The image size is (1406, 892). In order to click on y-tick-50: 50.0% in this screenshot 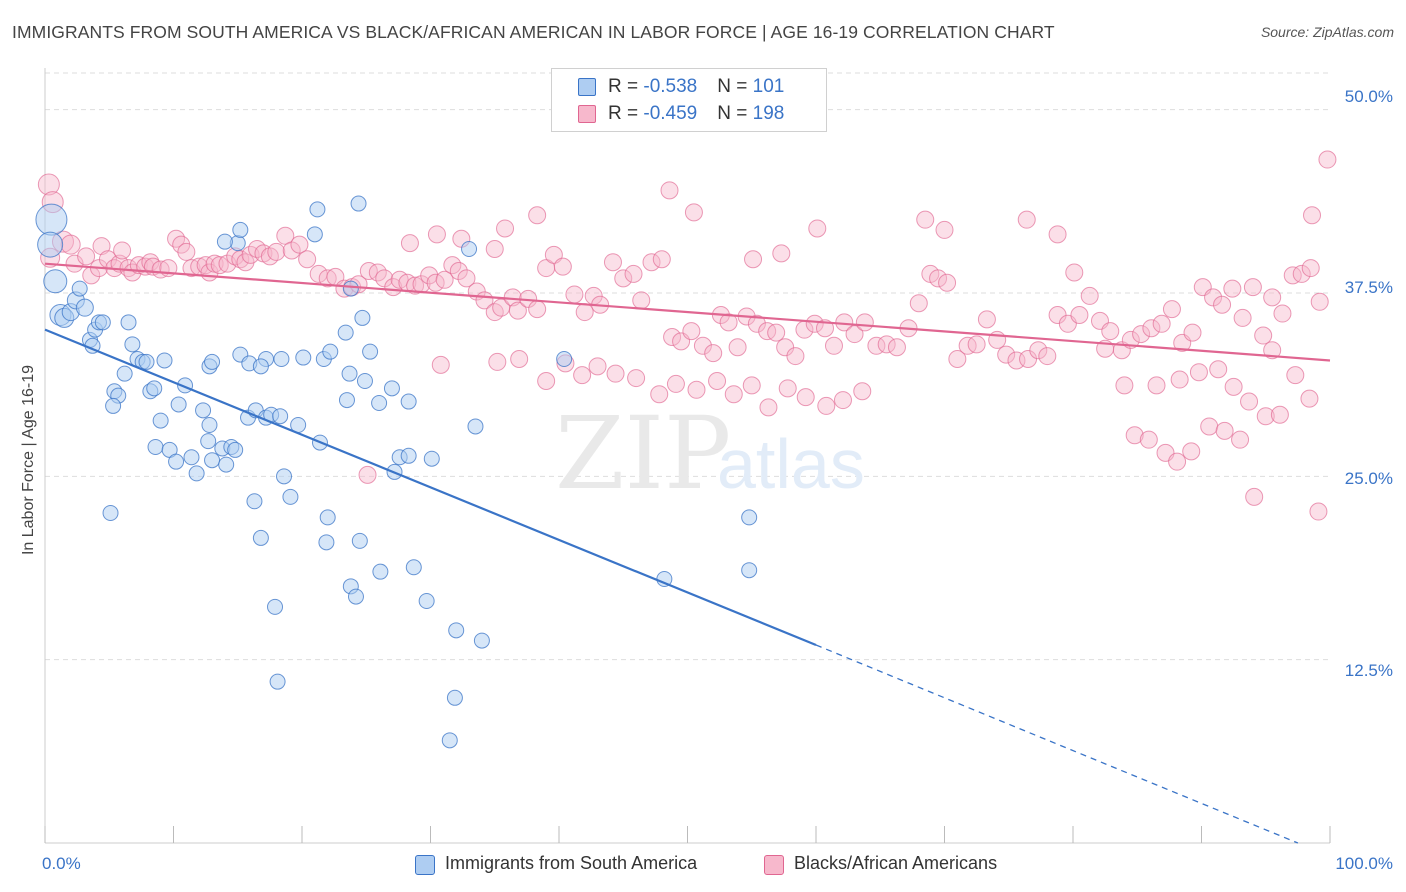, I will do `click(1368, 96)`.